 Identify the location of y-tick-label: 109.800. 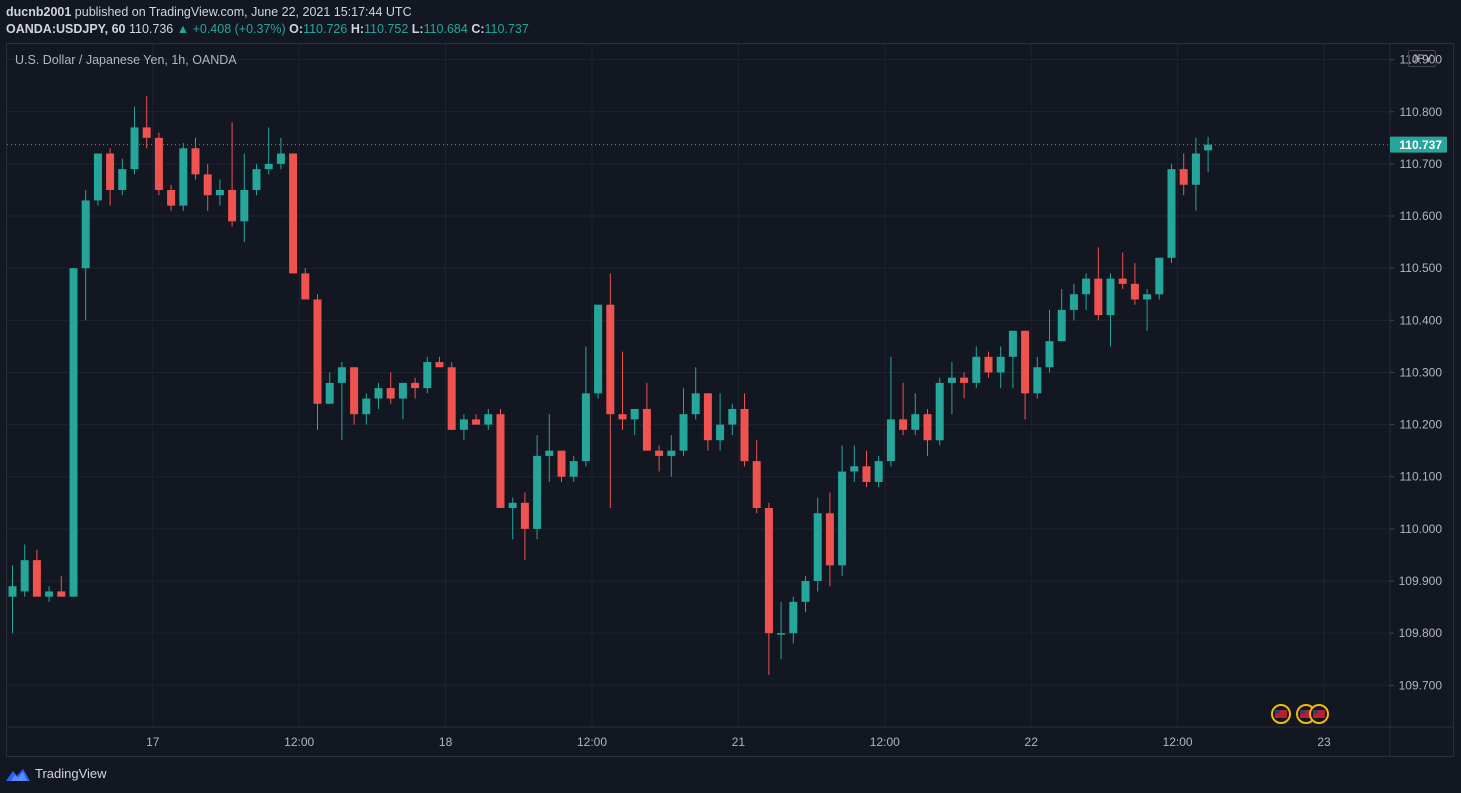
(1421, 633).